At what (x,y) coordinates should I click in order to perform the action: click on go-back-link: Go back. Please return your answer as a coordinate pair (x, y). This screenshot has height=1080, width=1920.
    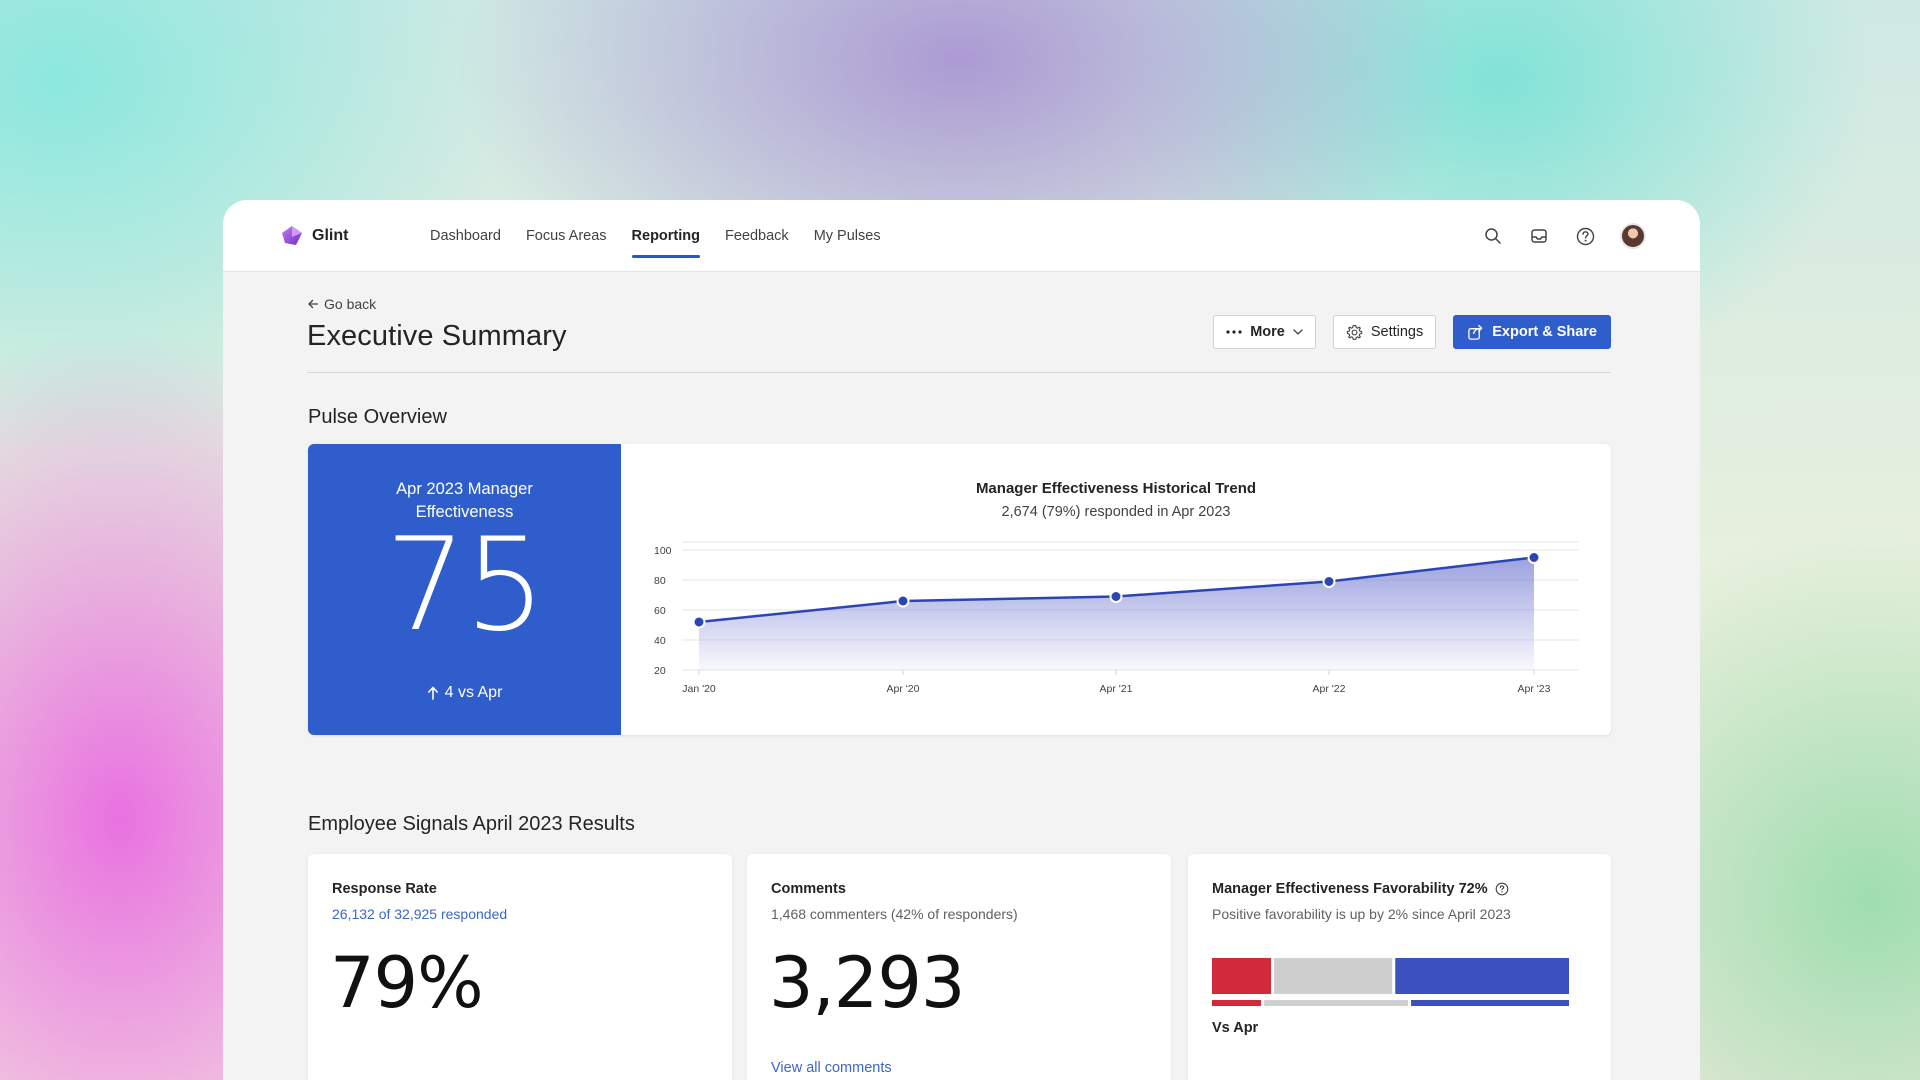
    Looking at the image, I should click on (341, 304).